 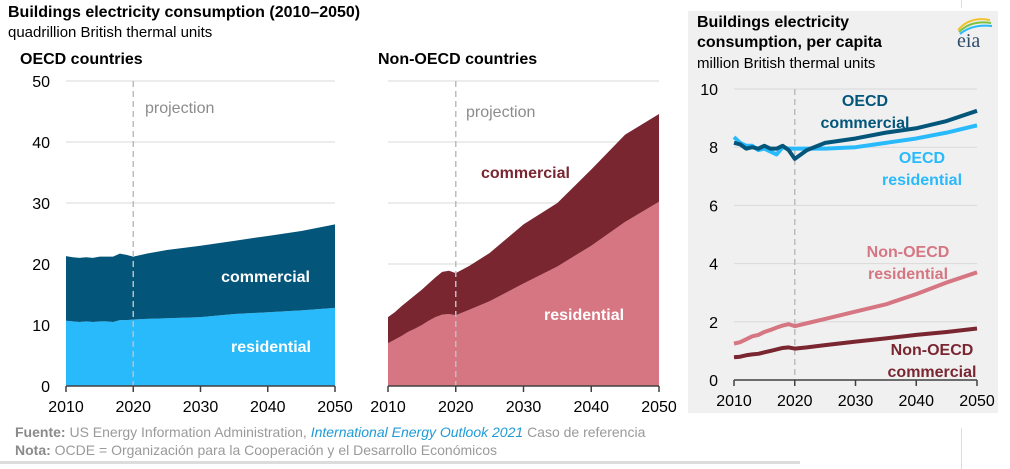 I want to click on footer-divider, so click(x=400, y=462).